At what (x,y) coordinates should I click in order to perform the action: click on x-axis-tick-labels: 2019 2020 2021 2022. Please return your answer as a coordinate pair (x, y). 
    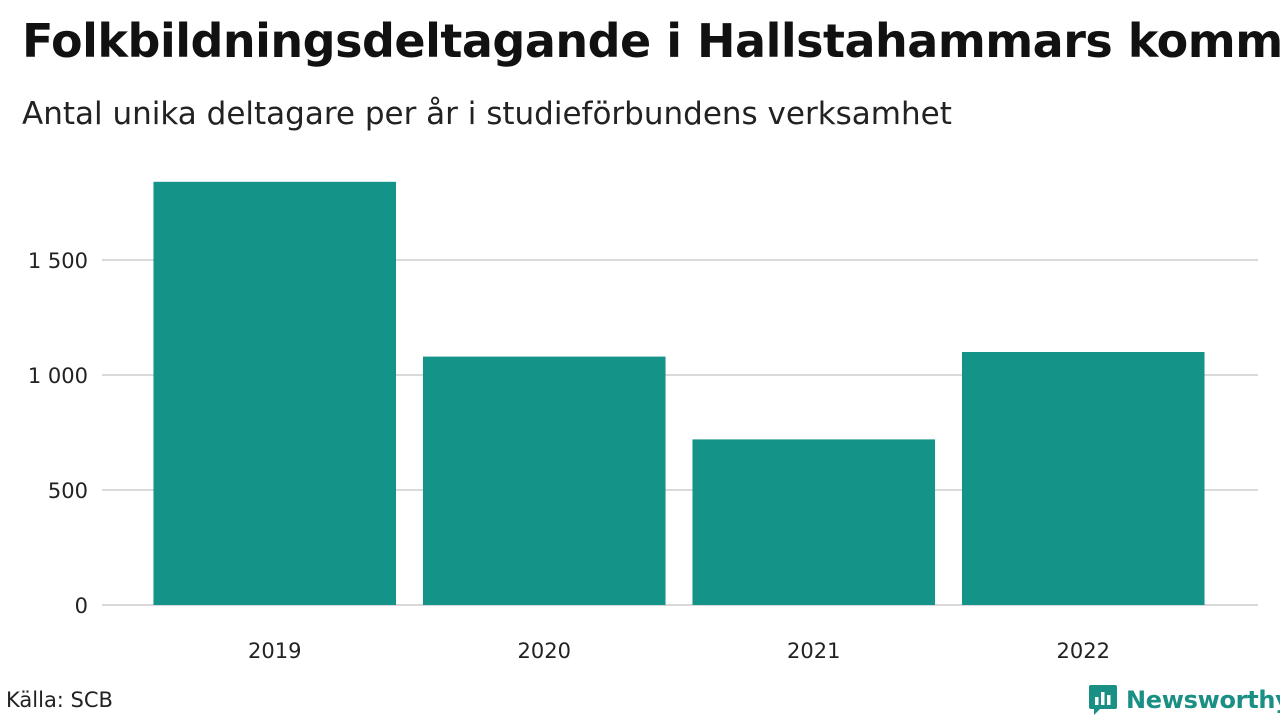
    Looking at the image, I should click on (679, 651).